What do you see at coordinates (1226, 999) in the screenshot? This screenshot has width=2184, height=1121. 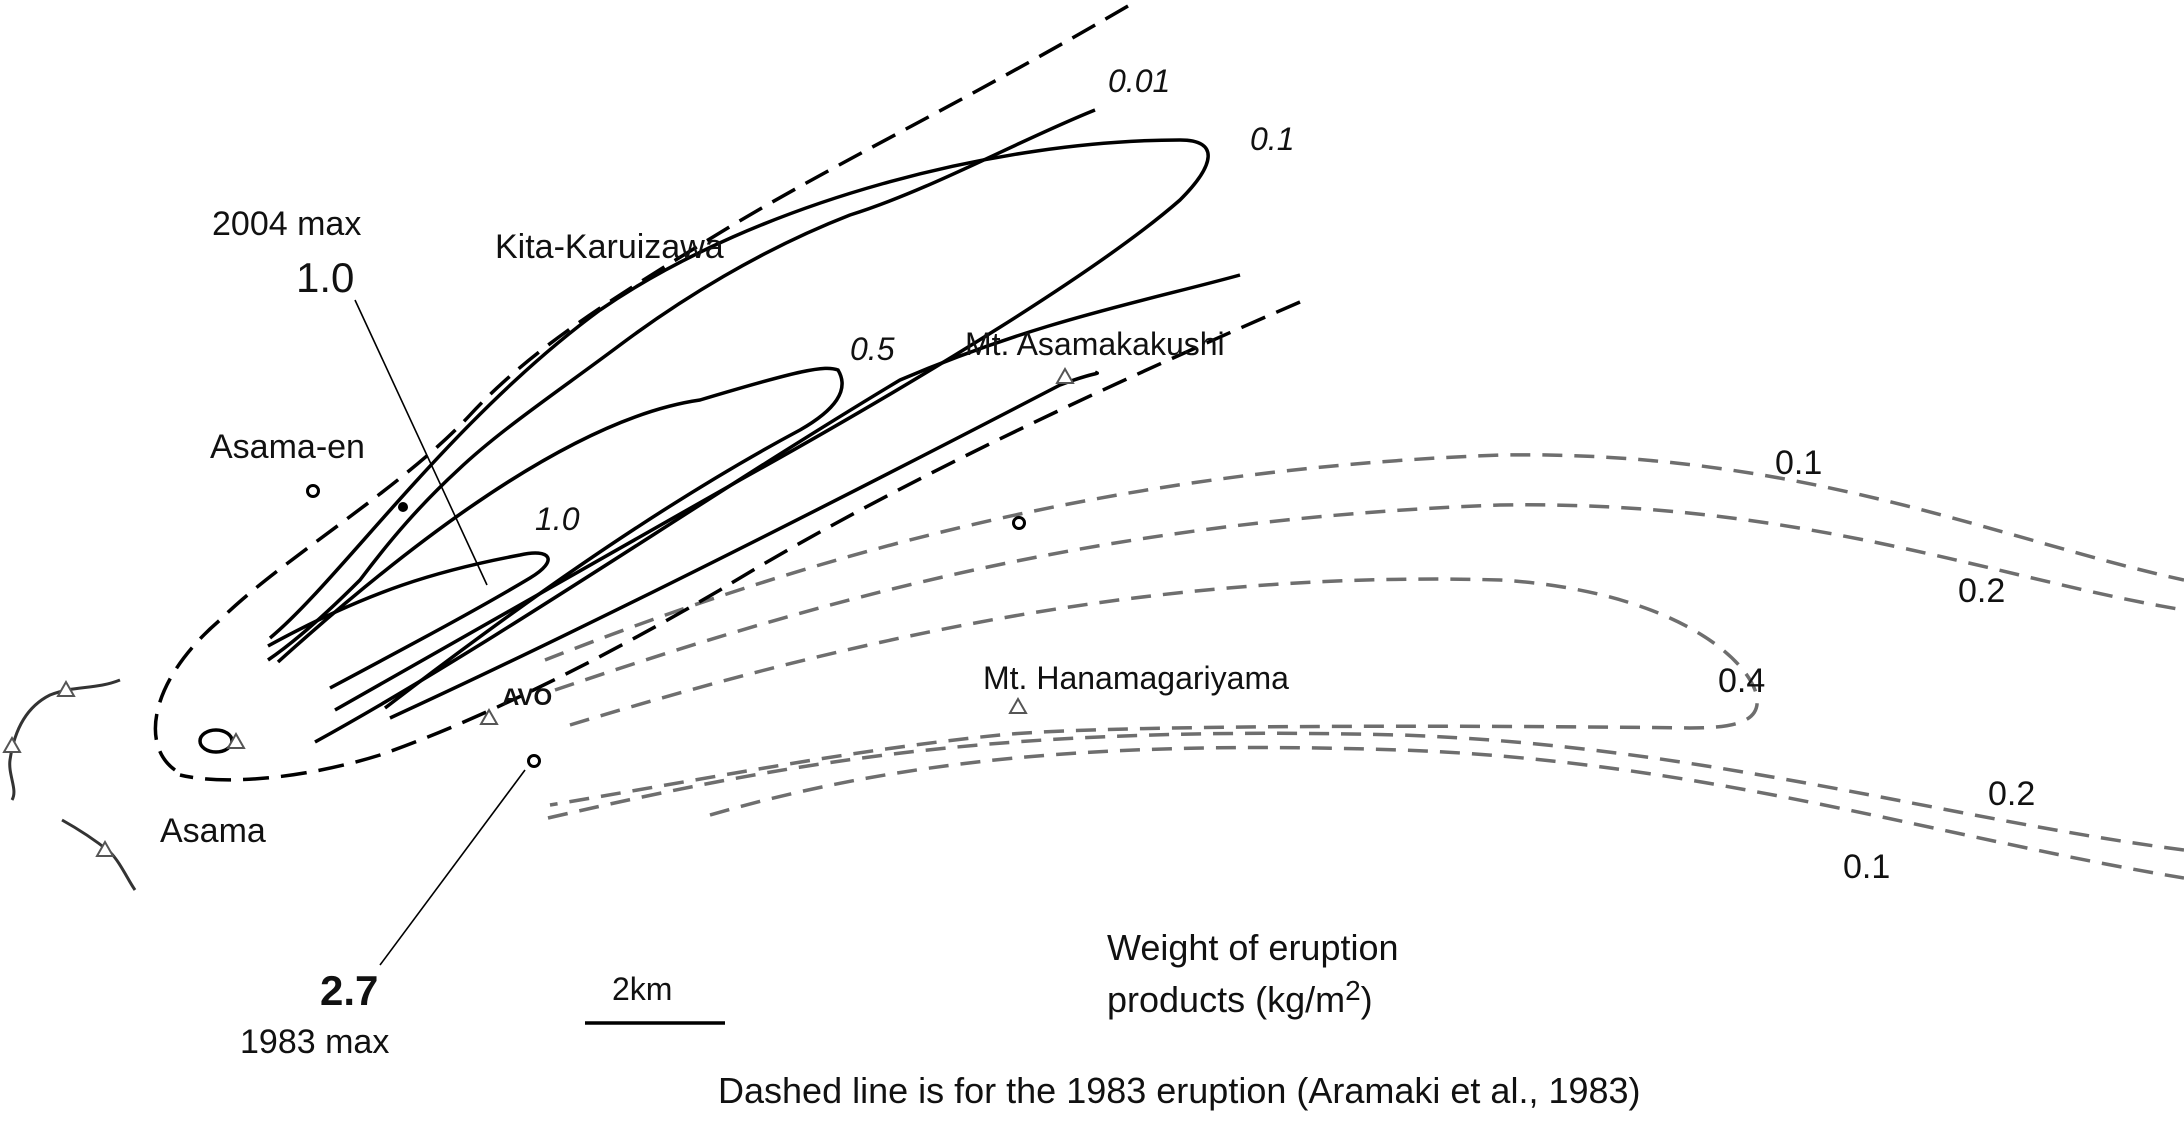 I see `legend-units-prefix: products (kg/m` at bounding box center [1226, 999].